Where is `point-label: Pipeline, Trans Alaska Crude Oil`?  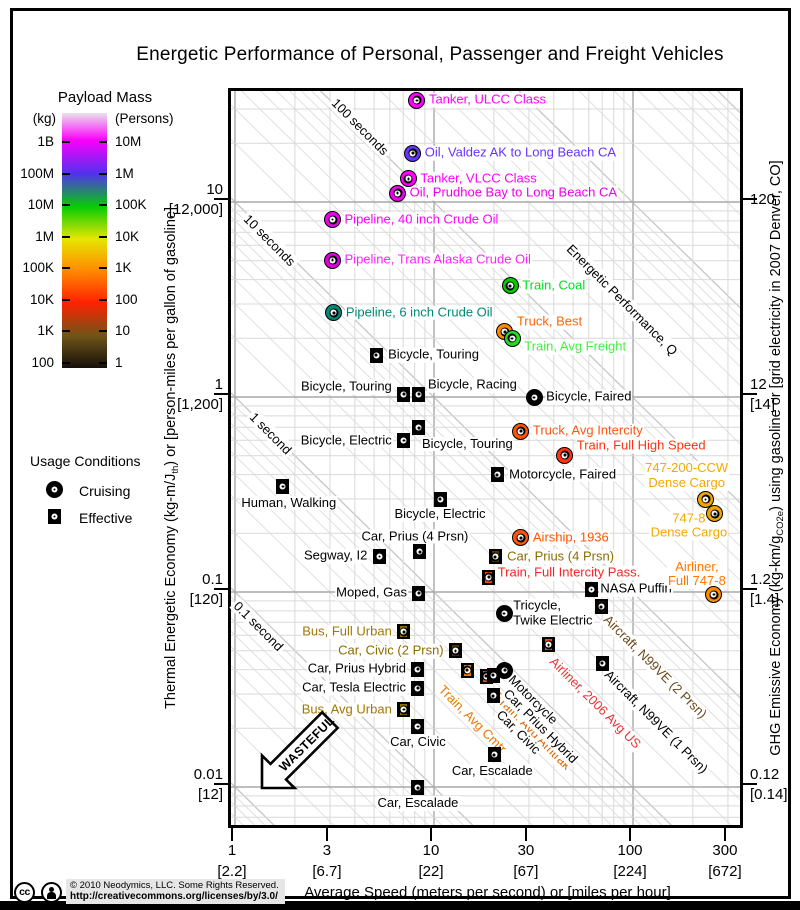
point-label: Pipeline, Trans Alaska Crude Oil is located at coordinates (437, 259).